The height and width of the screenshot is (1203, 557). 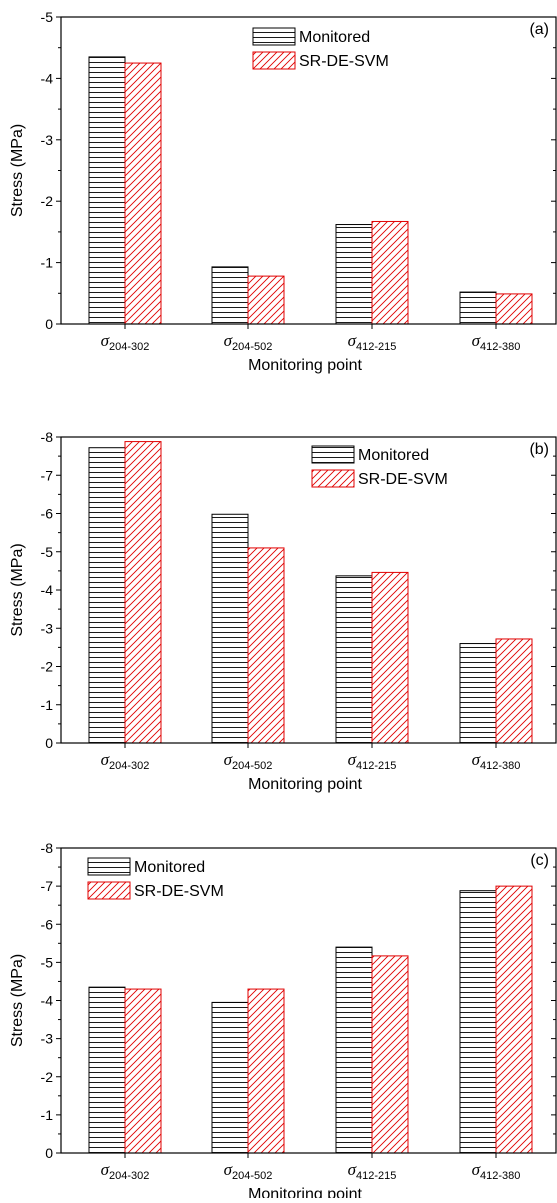 What do you see at coordinates (539, 449) in the screenshot?
I see `panel-label: (b)` at bounding box center [539, 449].